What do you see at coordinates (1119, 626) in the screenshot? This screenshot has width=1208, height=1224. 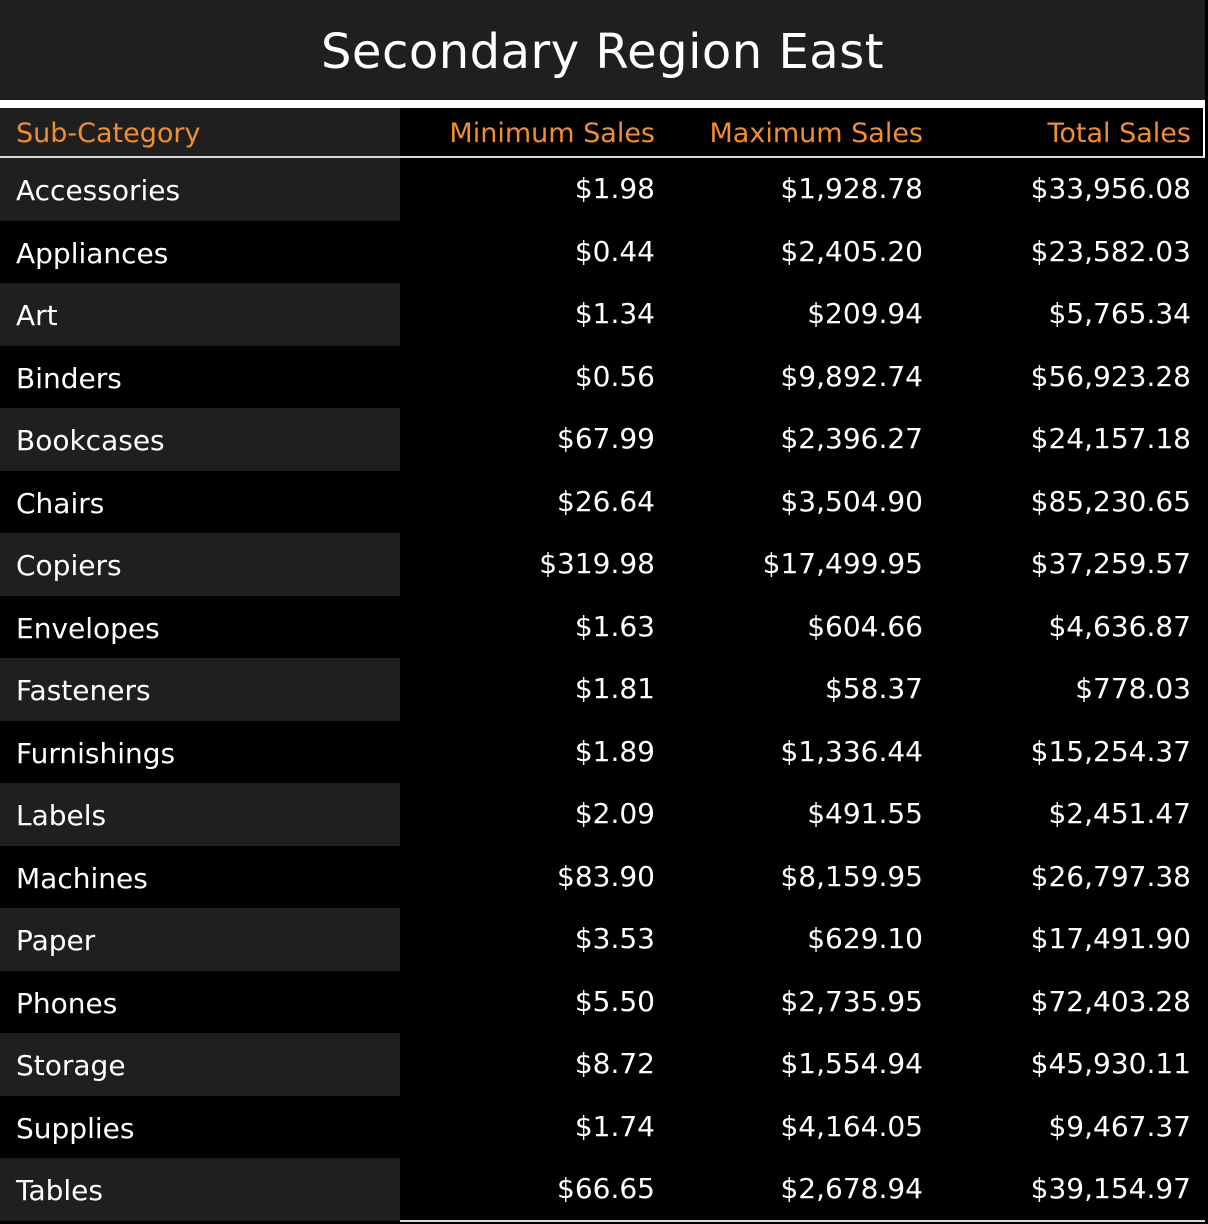 I see `total-sales-cell: $4,636.87` at bounding box center [1119, 626].